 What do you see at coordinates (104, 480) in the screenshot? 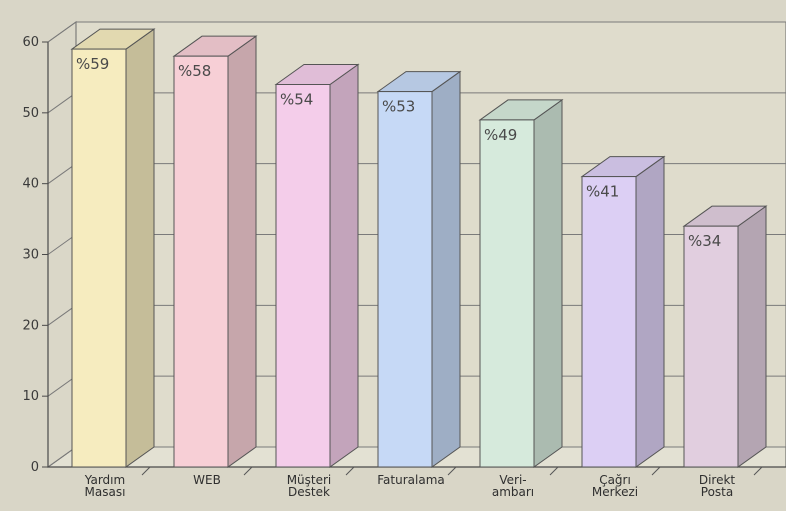
I see `category-label-line: Yardım` at bounding box center [104, 480].